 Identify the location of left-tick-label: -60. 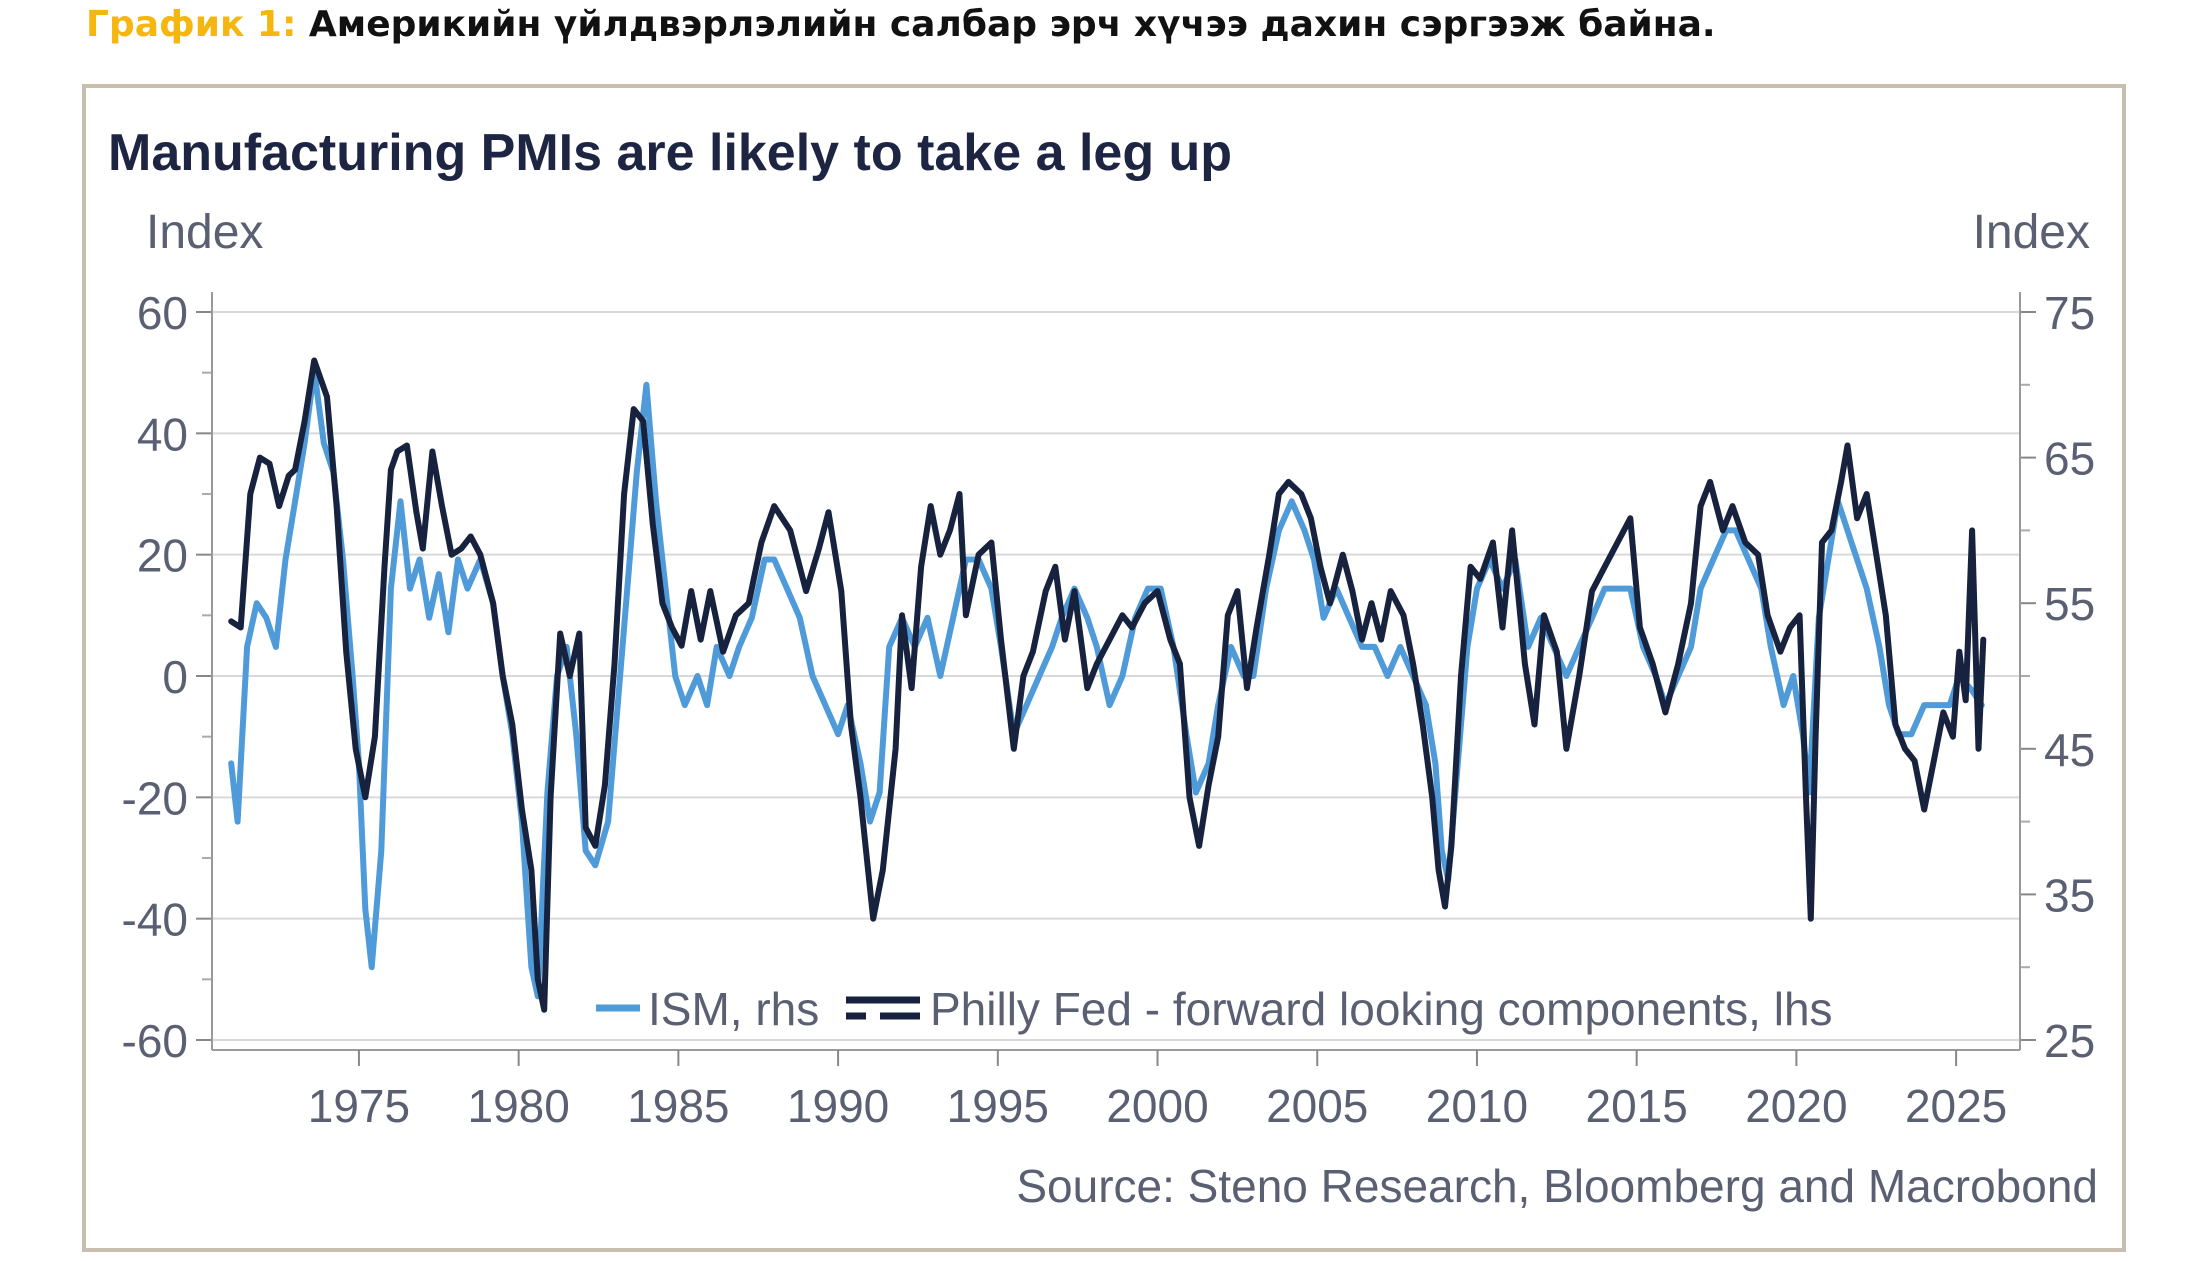
(155, 1041).